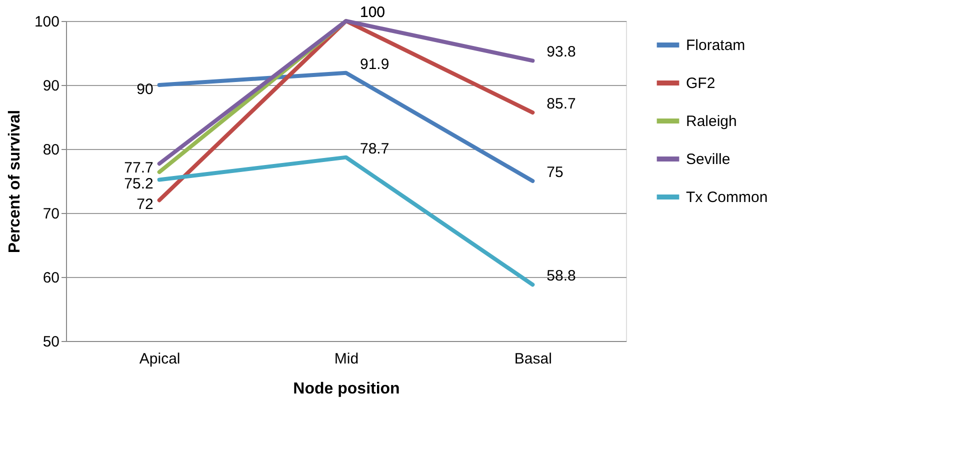 The image size is (969, 460). I want to click on data-label: 78.7, so click(375, 149).